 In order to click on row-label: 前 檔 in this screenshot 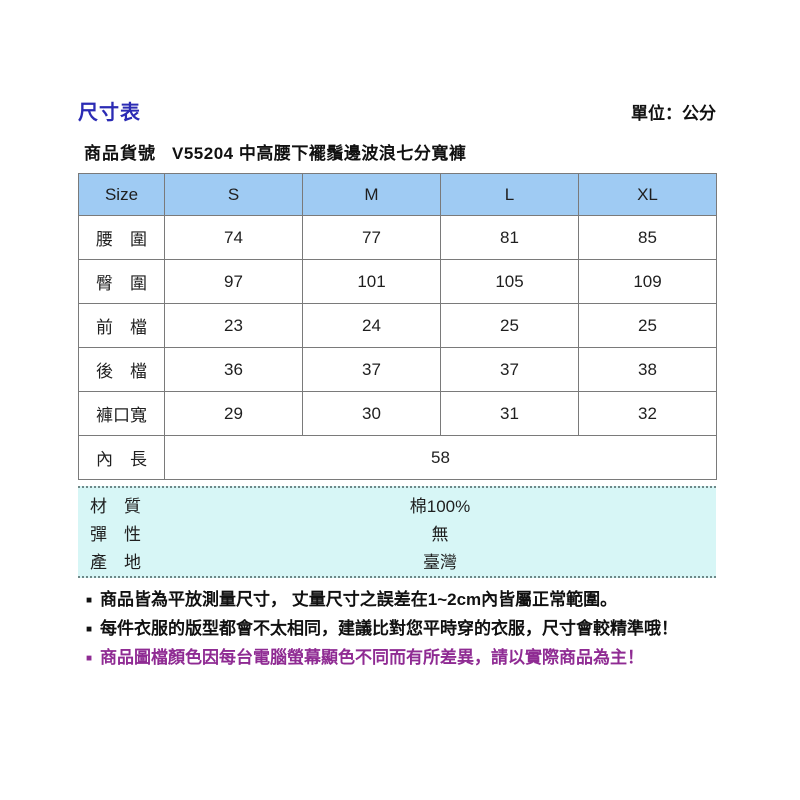, I will do `click(121, 325)`.